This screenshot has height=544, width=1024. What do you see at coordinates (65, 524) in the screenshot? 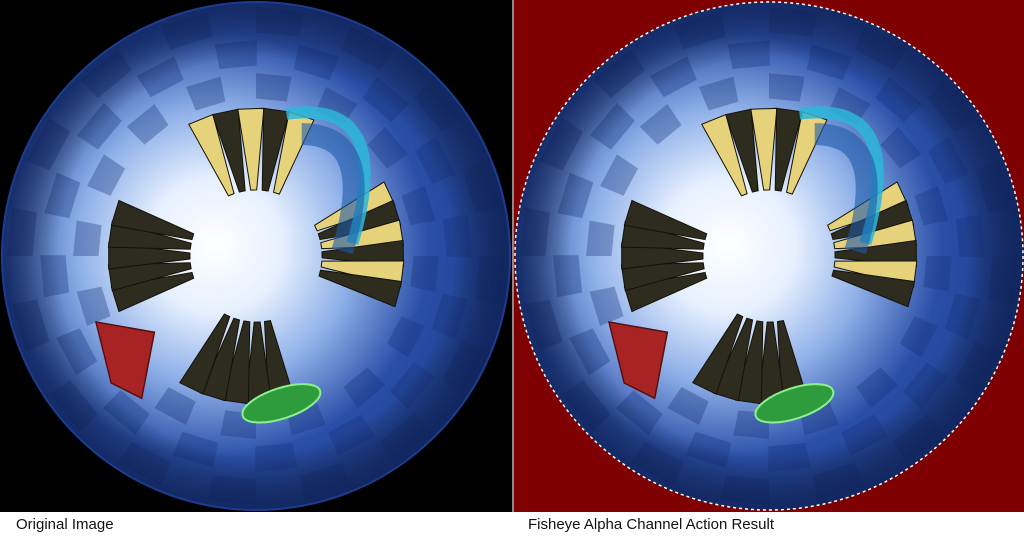
I see `original-image-caption: Original Image` at bounding box center [65, 524].